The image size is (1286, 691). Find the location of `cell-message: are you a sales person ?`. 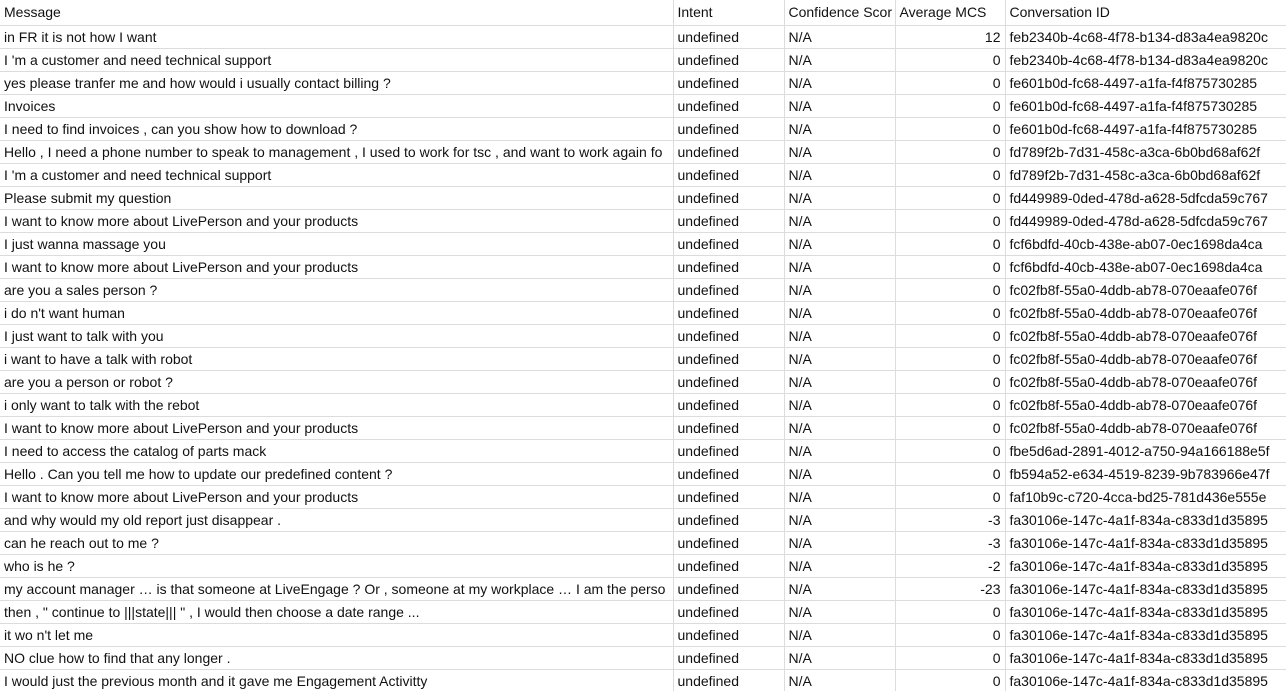

cell-message: are you a sales person ? is located at coordinates (337, 290).